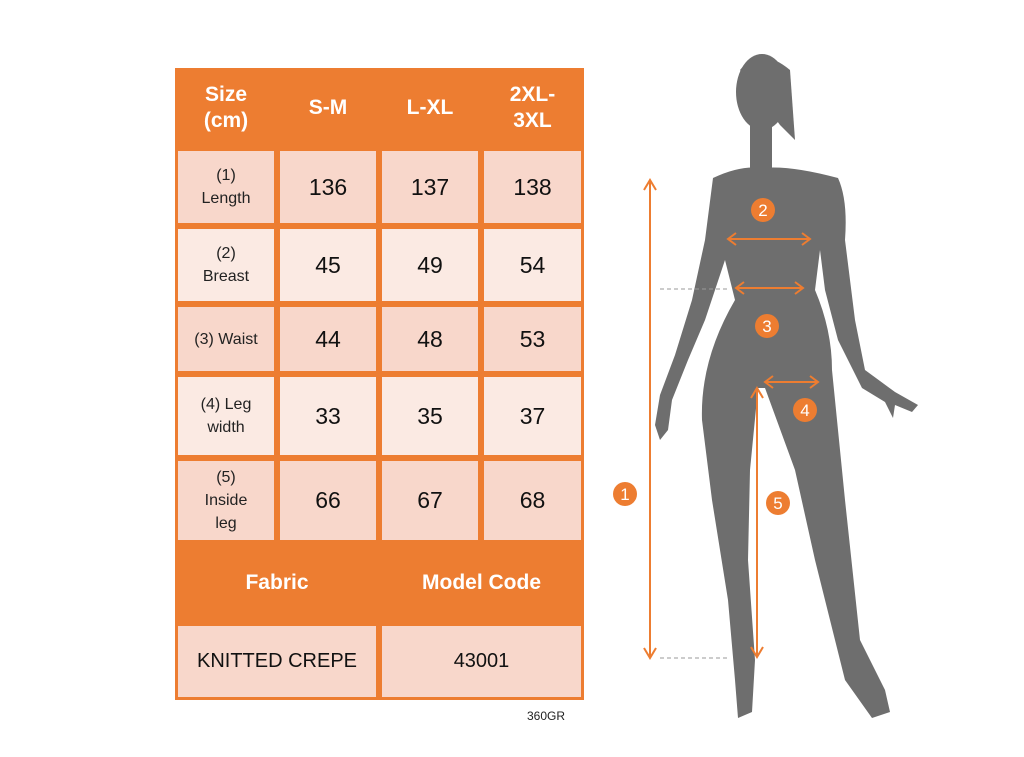 The height and width of the screenshot is (757, 1024). Describe the element at coordinates (328, 107) in the screenshot. I see `column-header: S-M` at that location.